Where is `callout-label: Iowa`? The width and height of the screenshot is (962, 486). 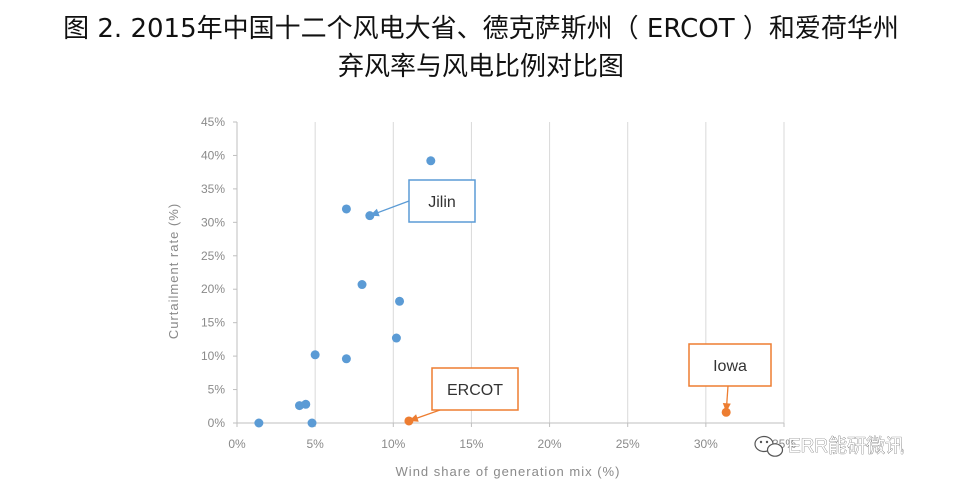
callout-label: Iowa is located at coordinates (730, 366).